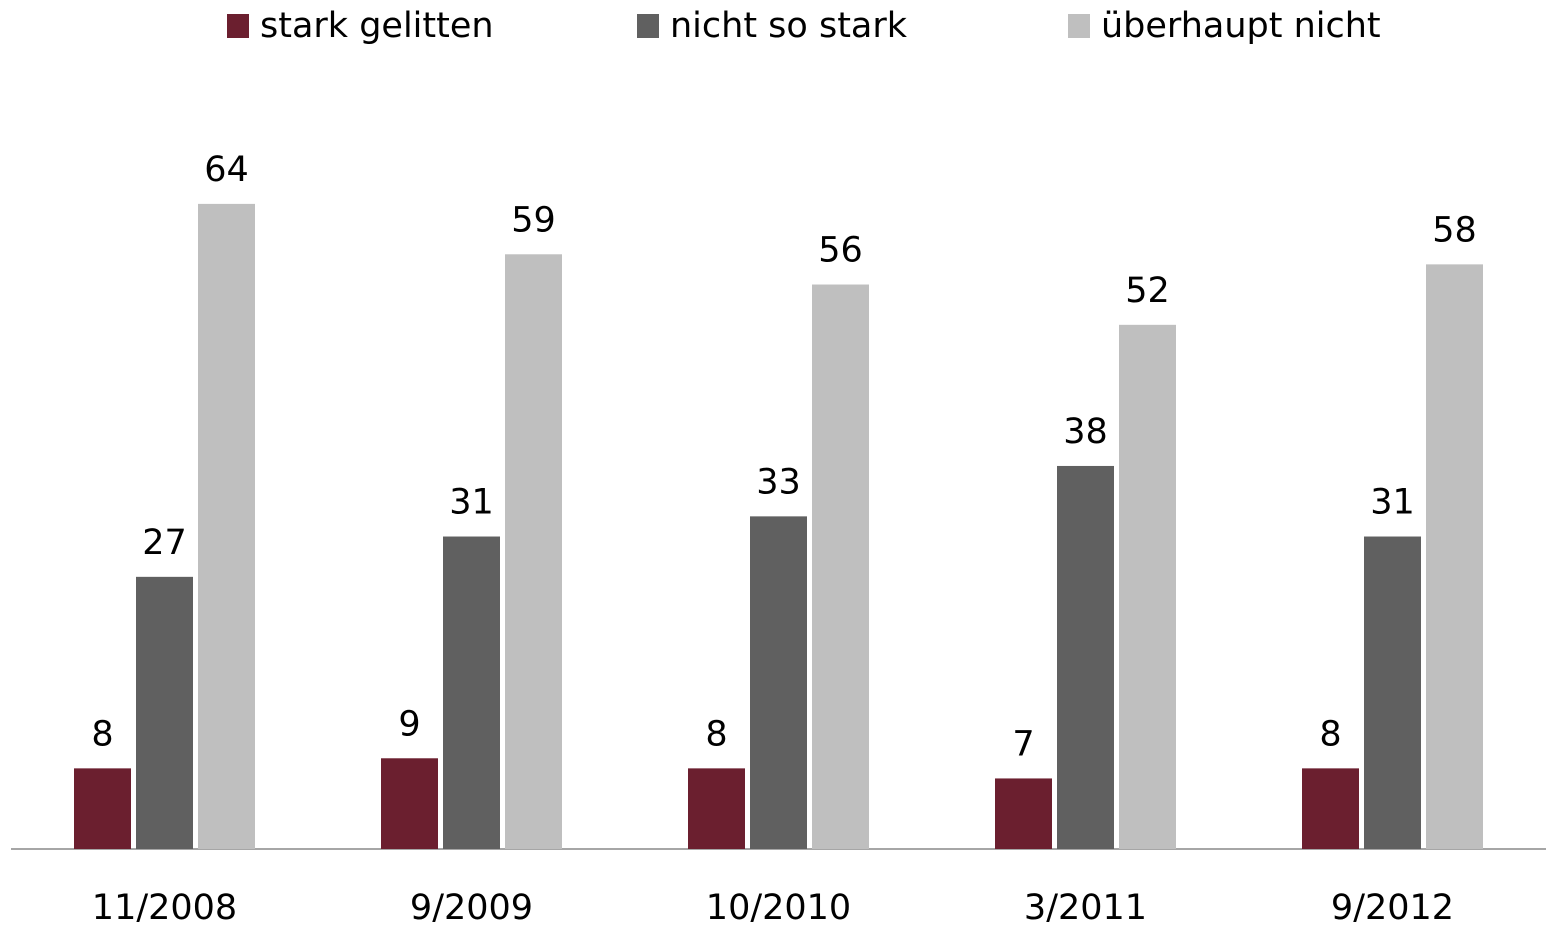 The width and height of the screenshot is (1546, 927). I want to click on data-label: 52, so click(1147, 291).